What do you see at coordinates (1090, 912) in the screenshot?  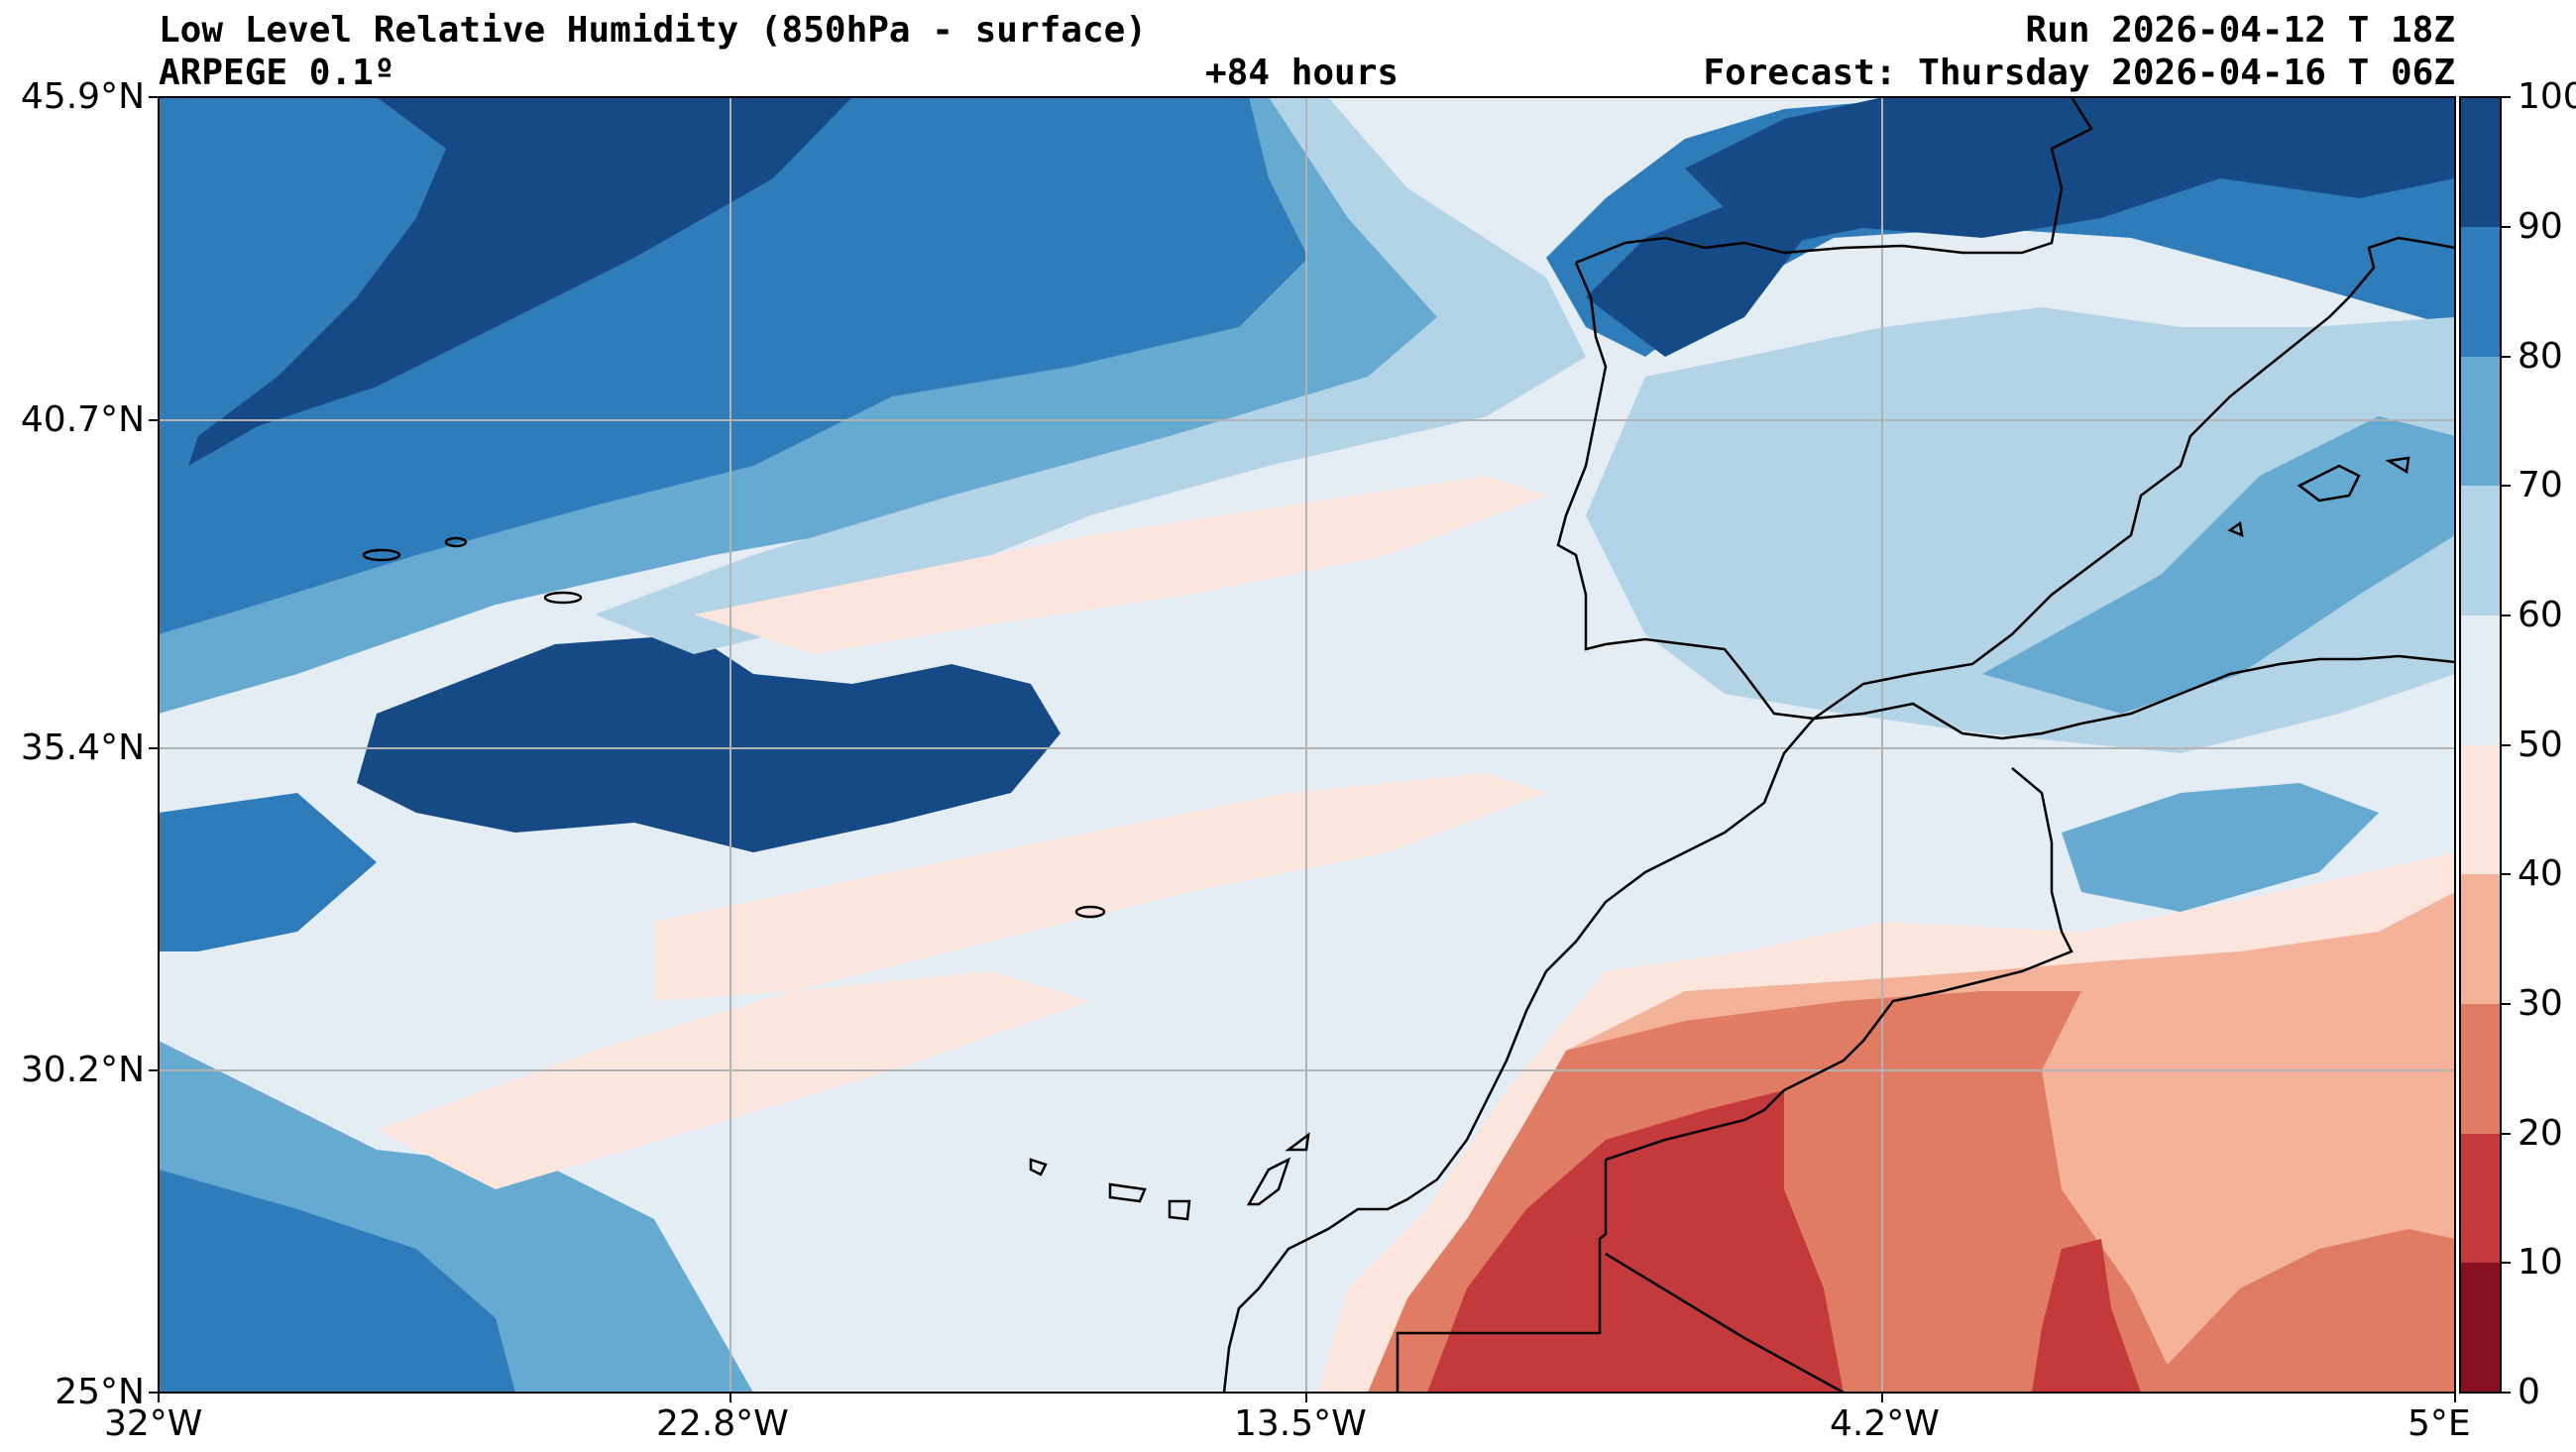 I see `island-madeira` at bounding box center [1090, 912].